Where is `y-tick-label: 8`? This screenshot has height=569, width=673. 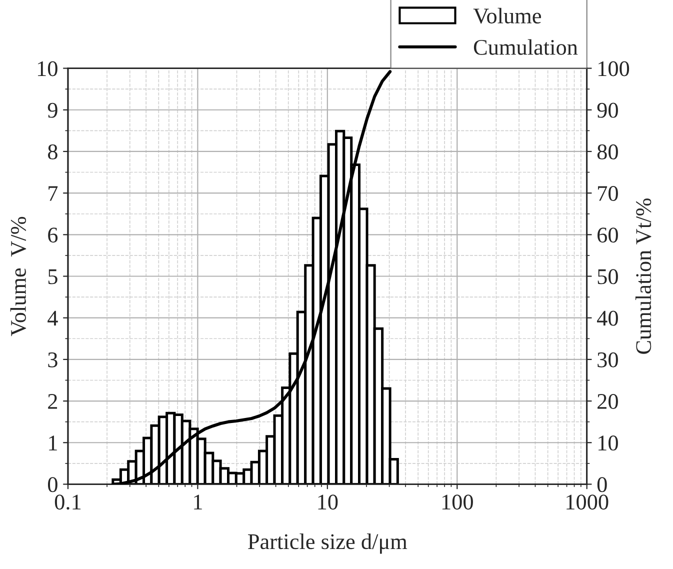 y-tick-label: 8 is located at coordinates (53, 152).